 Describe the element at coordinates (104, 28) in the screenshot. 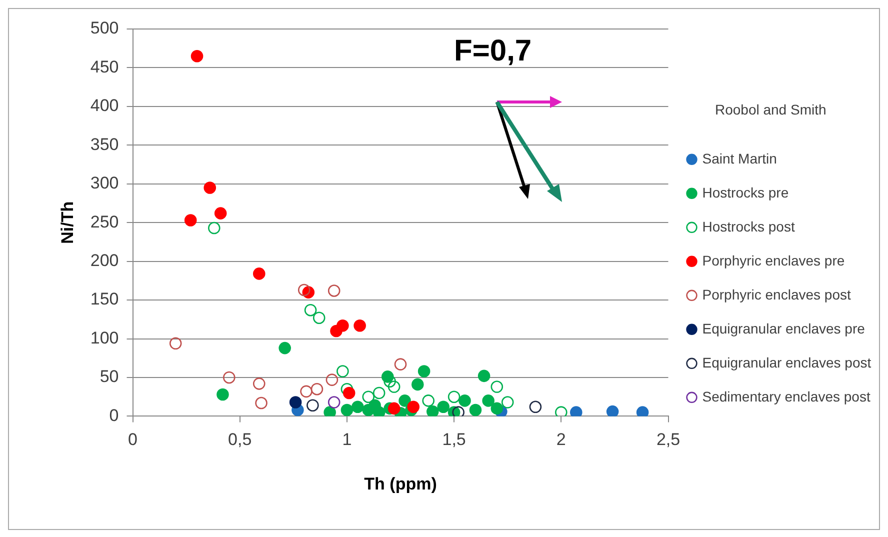

I see `y-tick-label: 500` at that location.